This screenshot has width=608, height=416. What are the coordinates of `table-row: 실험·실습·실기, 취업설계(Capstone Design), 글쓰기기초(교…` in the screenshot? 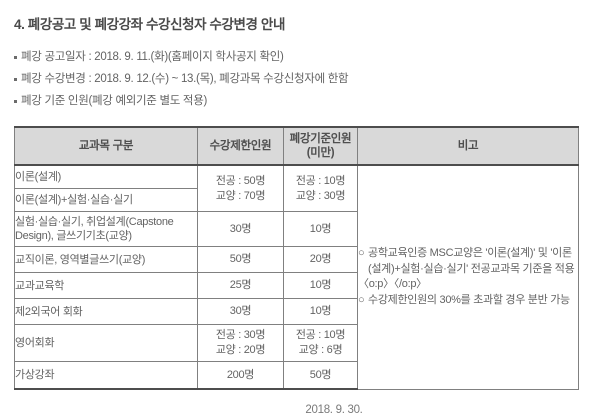 It's located at (296, 229).